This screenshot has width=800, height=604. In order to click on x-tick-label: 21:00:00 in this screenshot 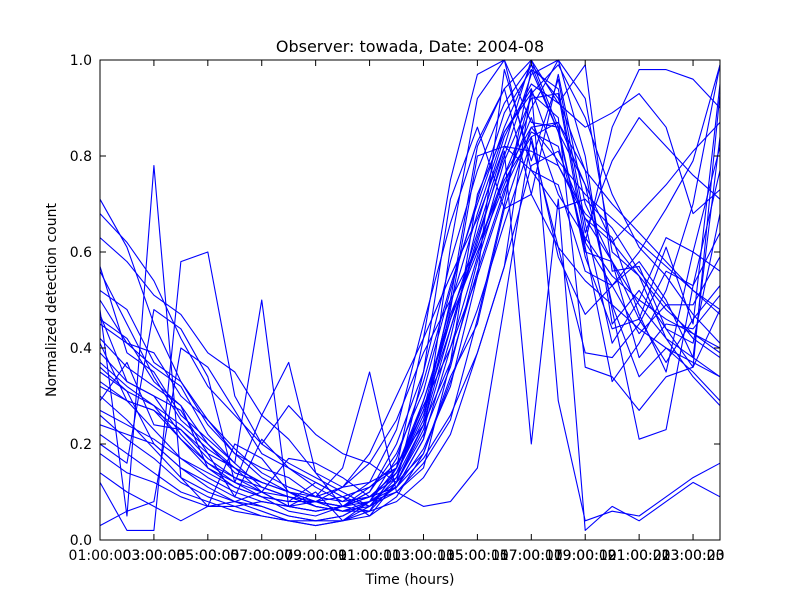, I will do `click(639, 556)`.